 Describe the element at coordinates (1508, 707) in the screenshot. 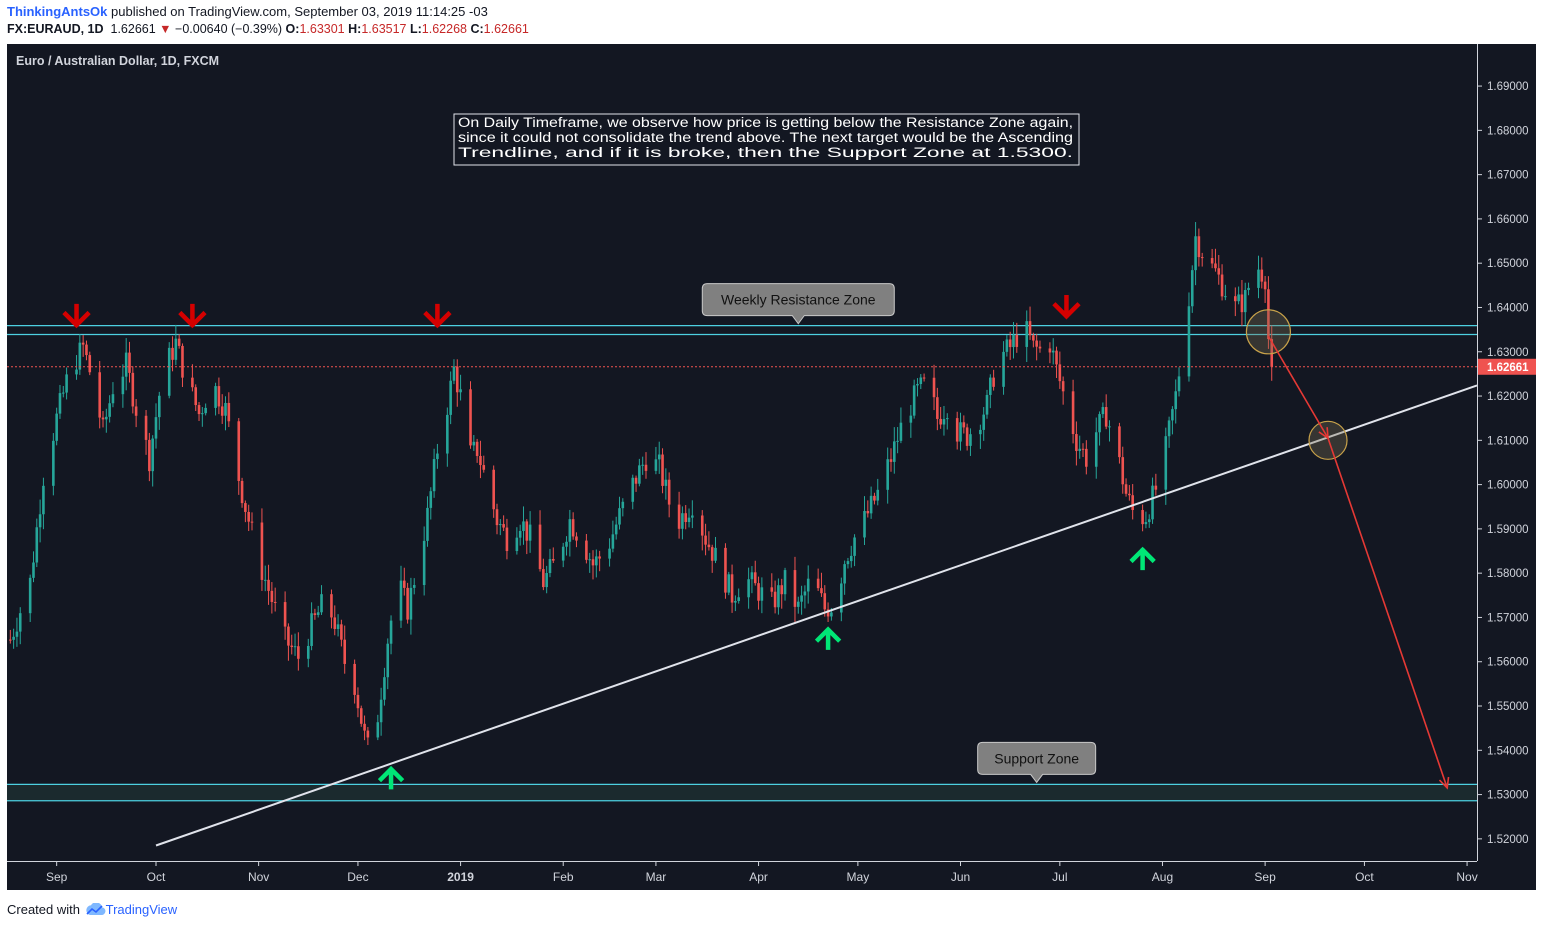

I see `price-tick-label: 1.55000` at that location.